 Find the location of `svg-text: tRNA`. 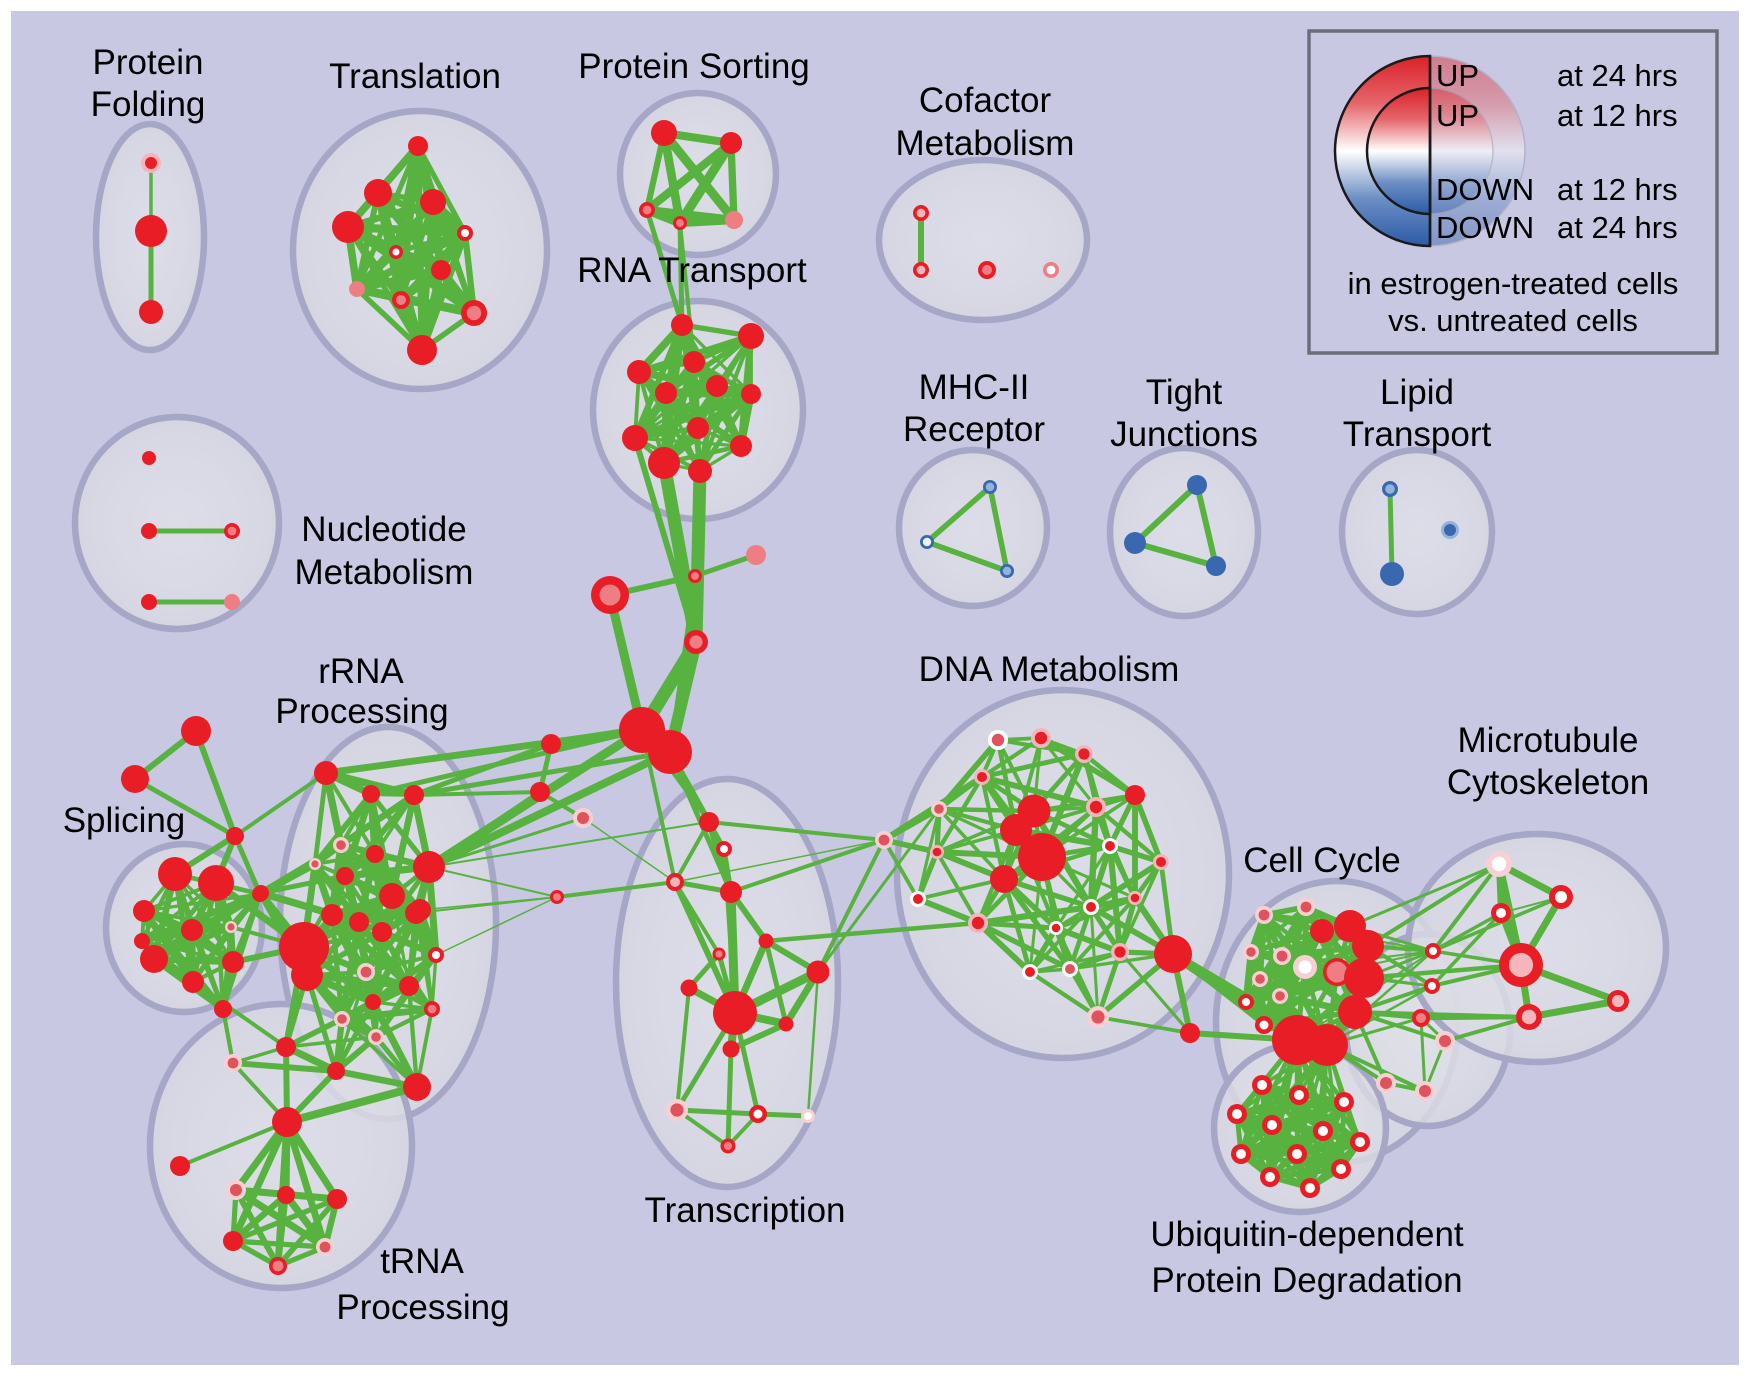

svg-text: tRNA is located at coordinates (422, 1261).